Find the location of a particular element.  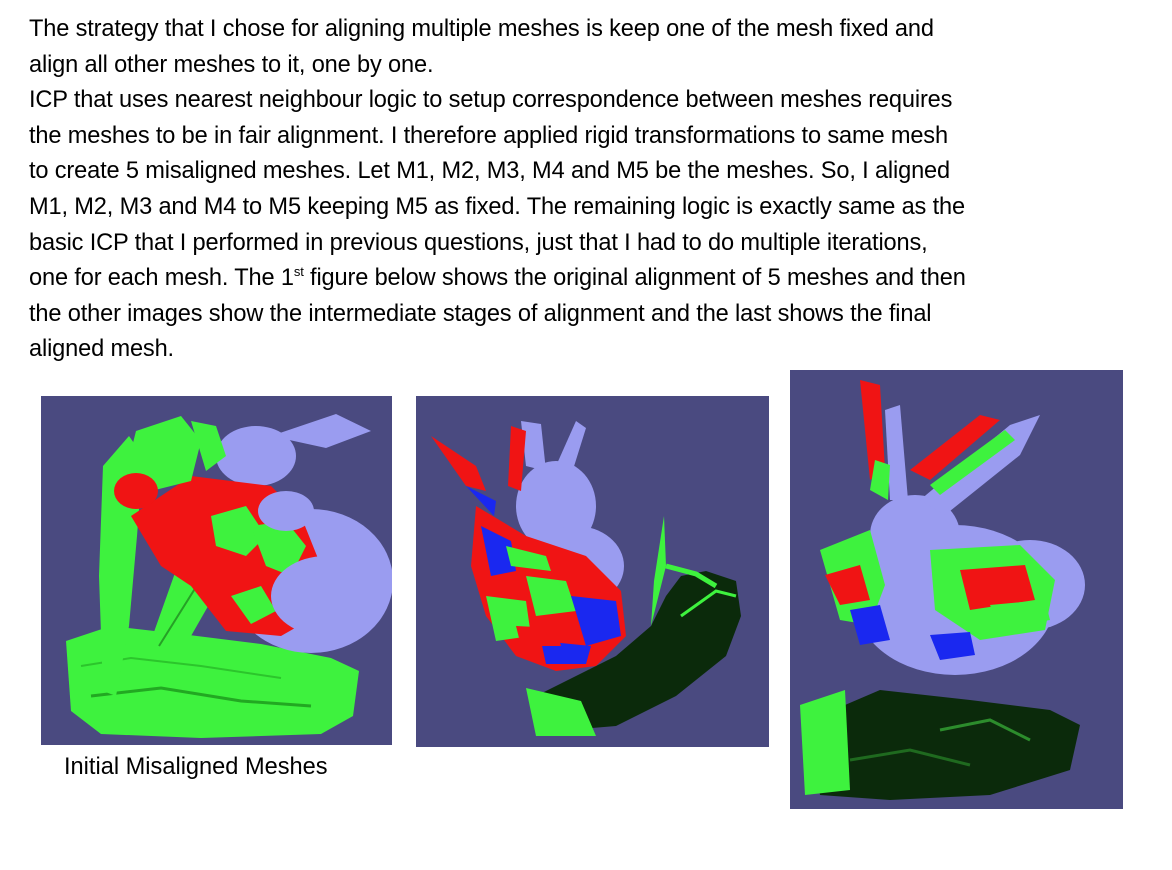

figure-intermediate-alignment is located at coordinates (592, 571).